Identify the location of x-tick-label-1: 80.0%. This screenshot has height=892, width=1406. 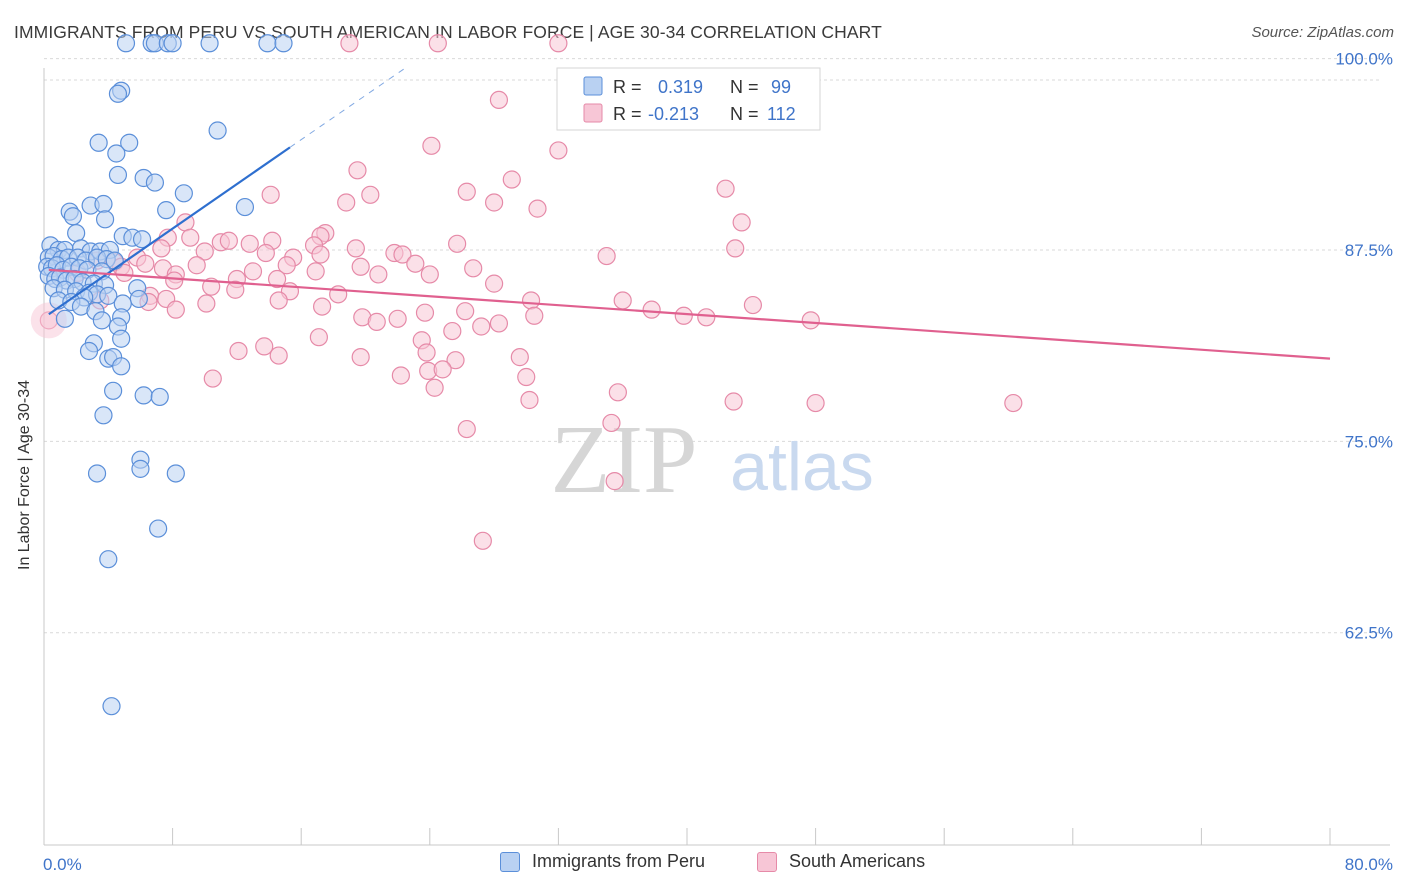
(1369, 864).